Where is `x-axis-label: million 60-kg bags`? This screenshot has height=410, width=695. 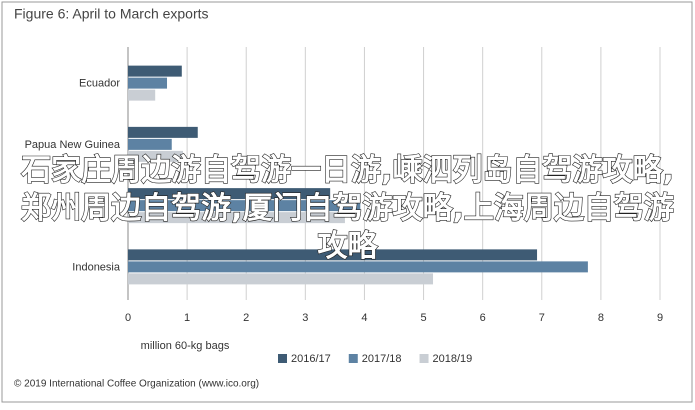
x-axis-label: million 60-kg bags is located at coordinates (185, 346).